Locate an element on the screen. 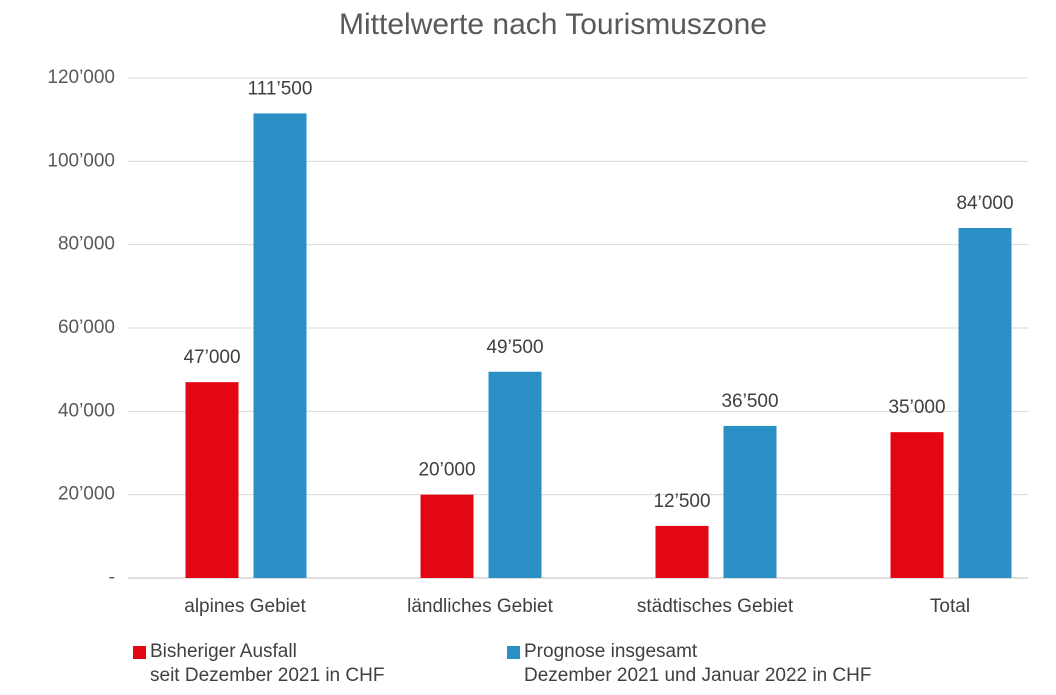  y-tick-label: 80’000 is located at coordinates (86, 244).